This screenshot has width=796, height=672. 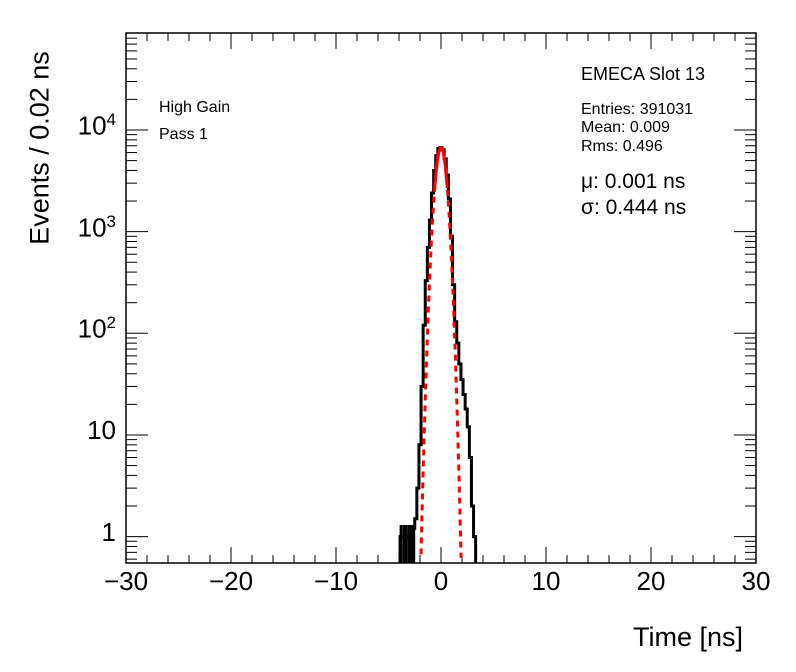 What do you see at coordinates (195, 107) in the screenshot?
I see `gain-label: High Gain` at bounding box center [195, 107].